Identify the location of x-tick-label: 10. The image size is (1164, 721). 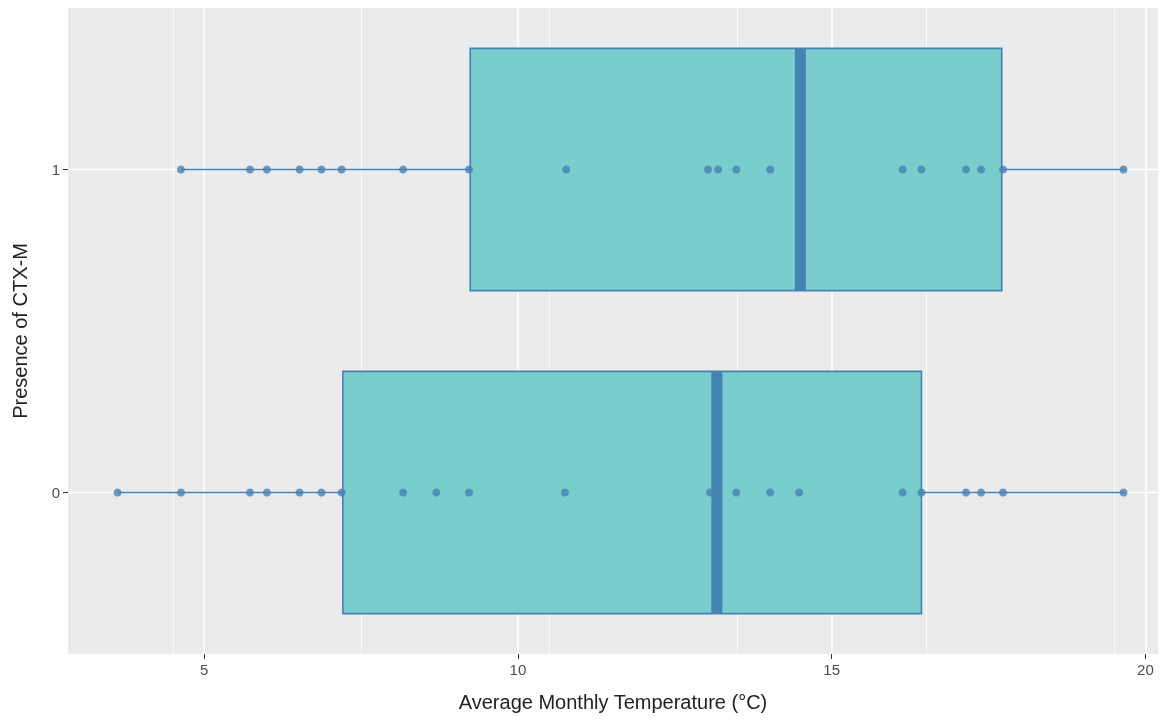
(518, 669).